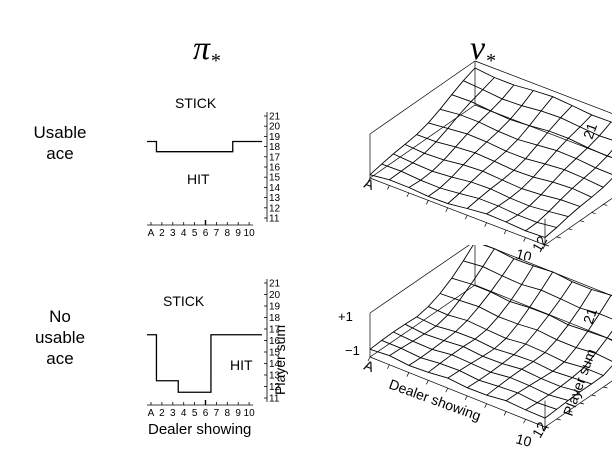 The width and height of the screenshot is (612, 459). I want to click on sum-tick-label: 16, so click(275, 341).